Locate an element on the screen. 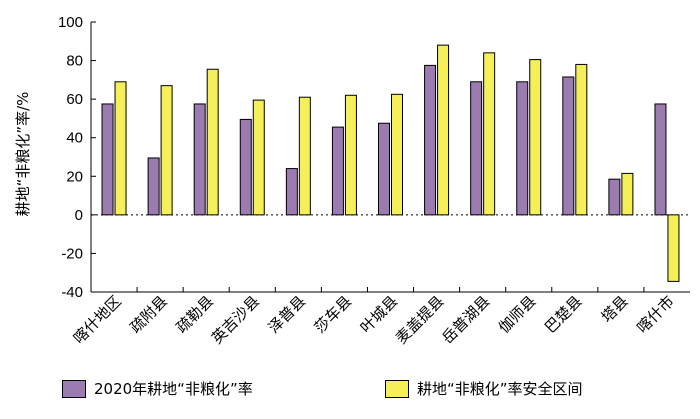 This screenshot has height=419, width=700. legend-label-series-1: 2020年耕地“非粮化”率 is located at coordinates (173, 389).